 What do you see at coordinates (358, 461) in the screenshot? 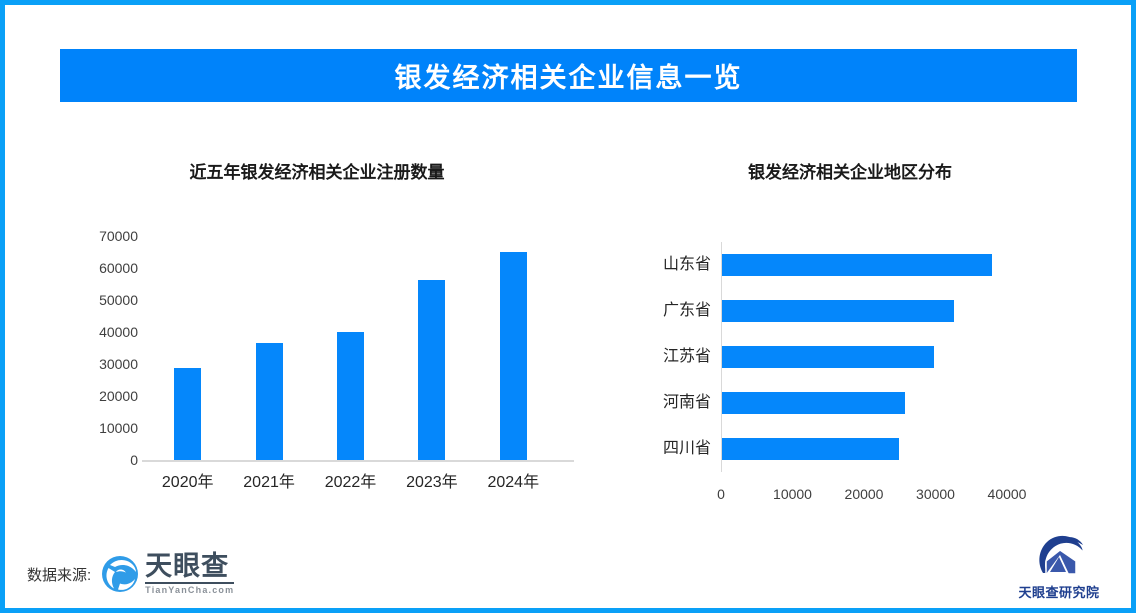
I see `x-axis-line` at bounding box center [358, 461].